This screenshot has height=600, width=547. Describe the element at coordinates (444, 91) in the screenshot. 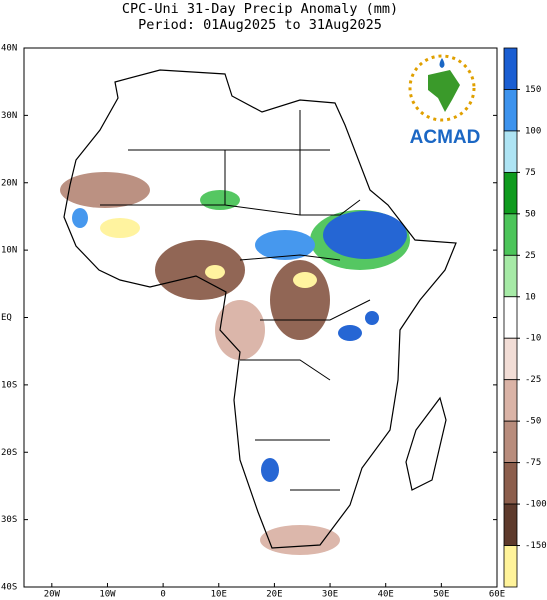

I see `logo-africa` at that location.